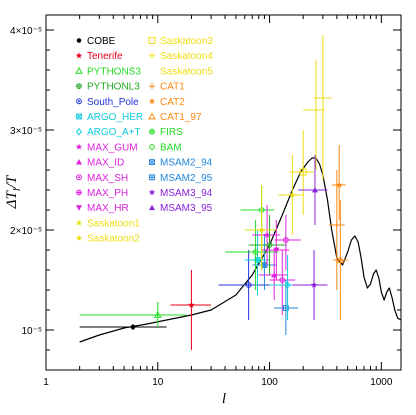 Image resolution: width=416 pixels, height=415 pixels. Describe the element at coordinates (101, 41) in the screenshot. I see `legend-label: COBE` at that location.